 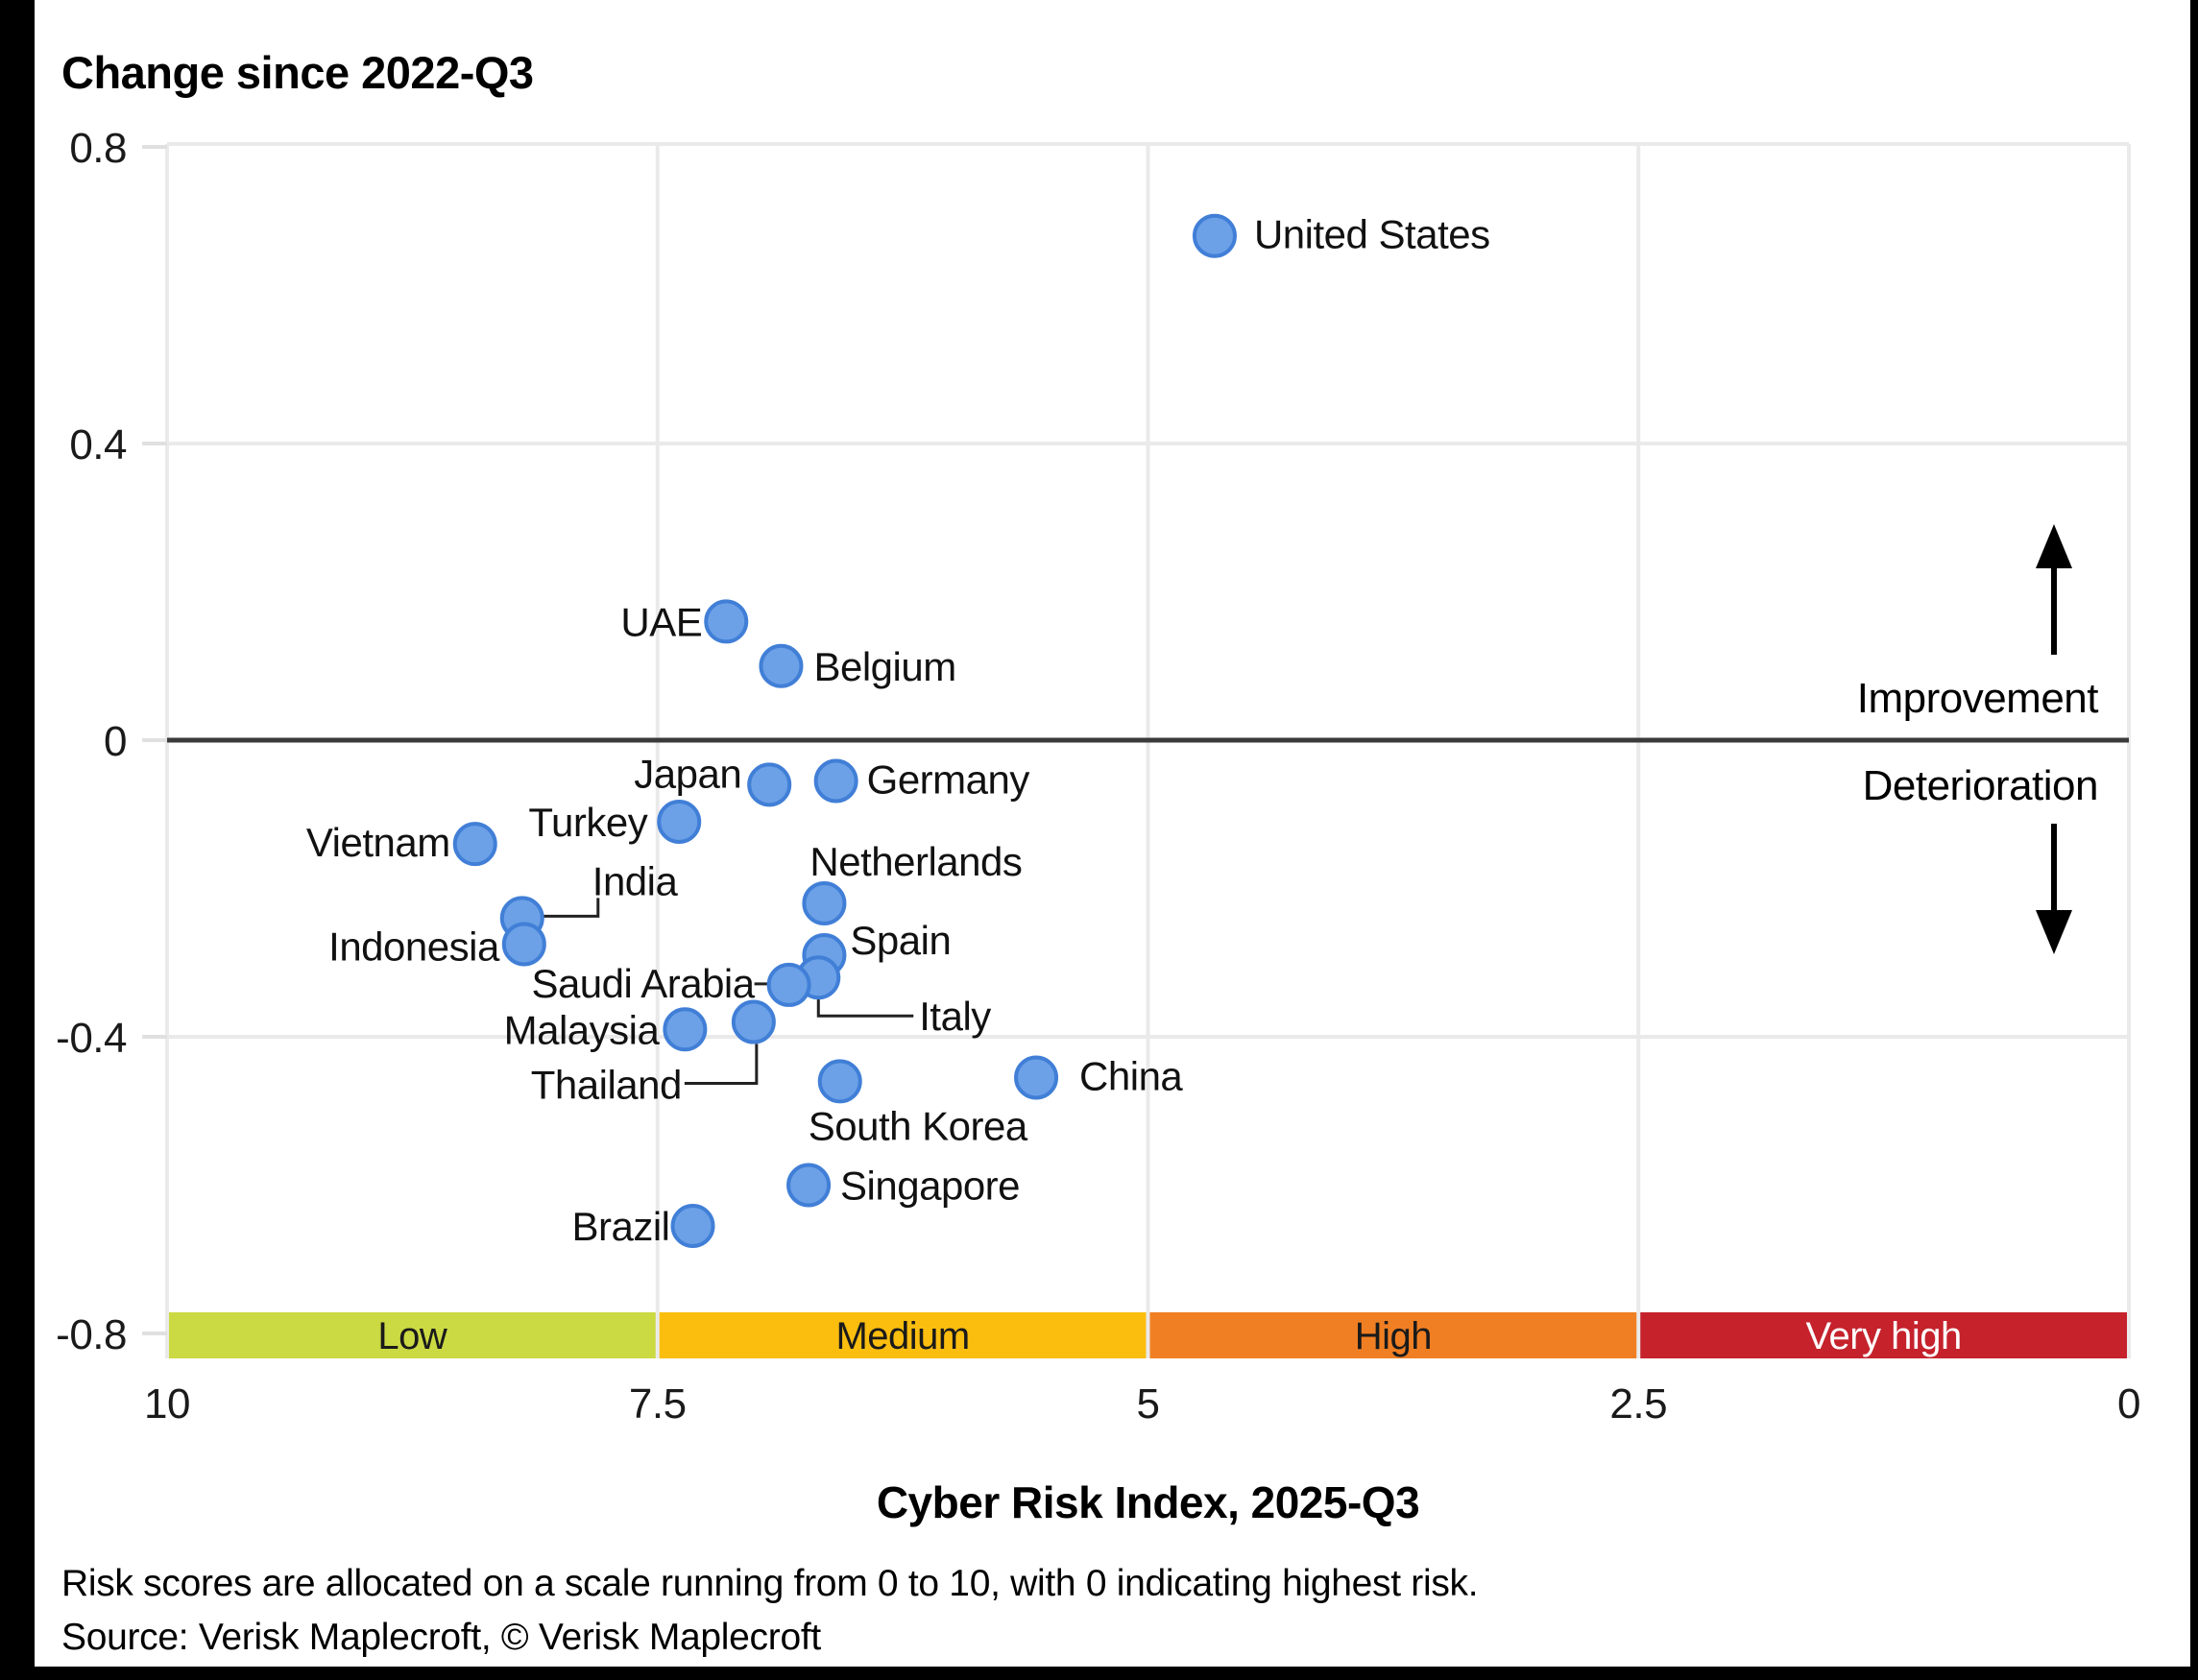 I want to click on point-label-china: China, so click(x=1131, y=1075).